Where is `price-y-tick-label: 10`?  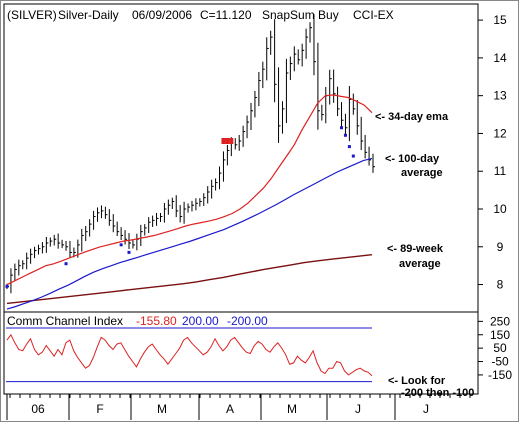 price-y-tick-label: 10 is located at coordinates (500, 209).